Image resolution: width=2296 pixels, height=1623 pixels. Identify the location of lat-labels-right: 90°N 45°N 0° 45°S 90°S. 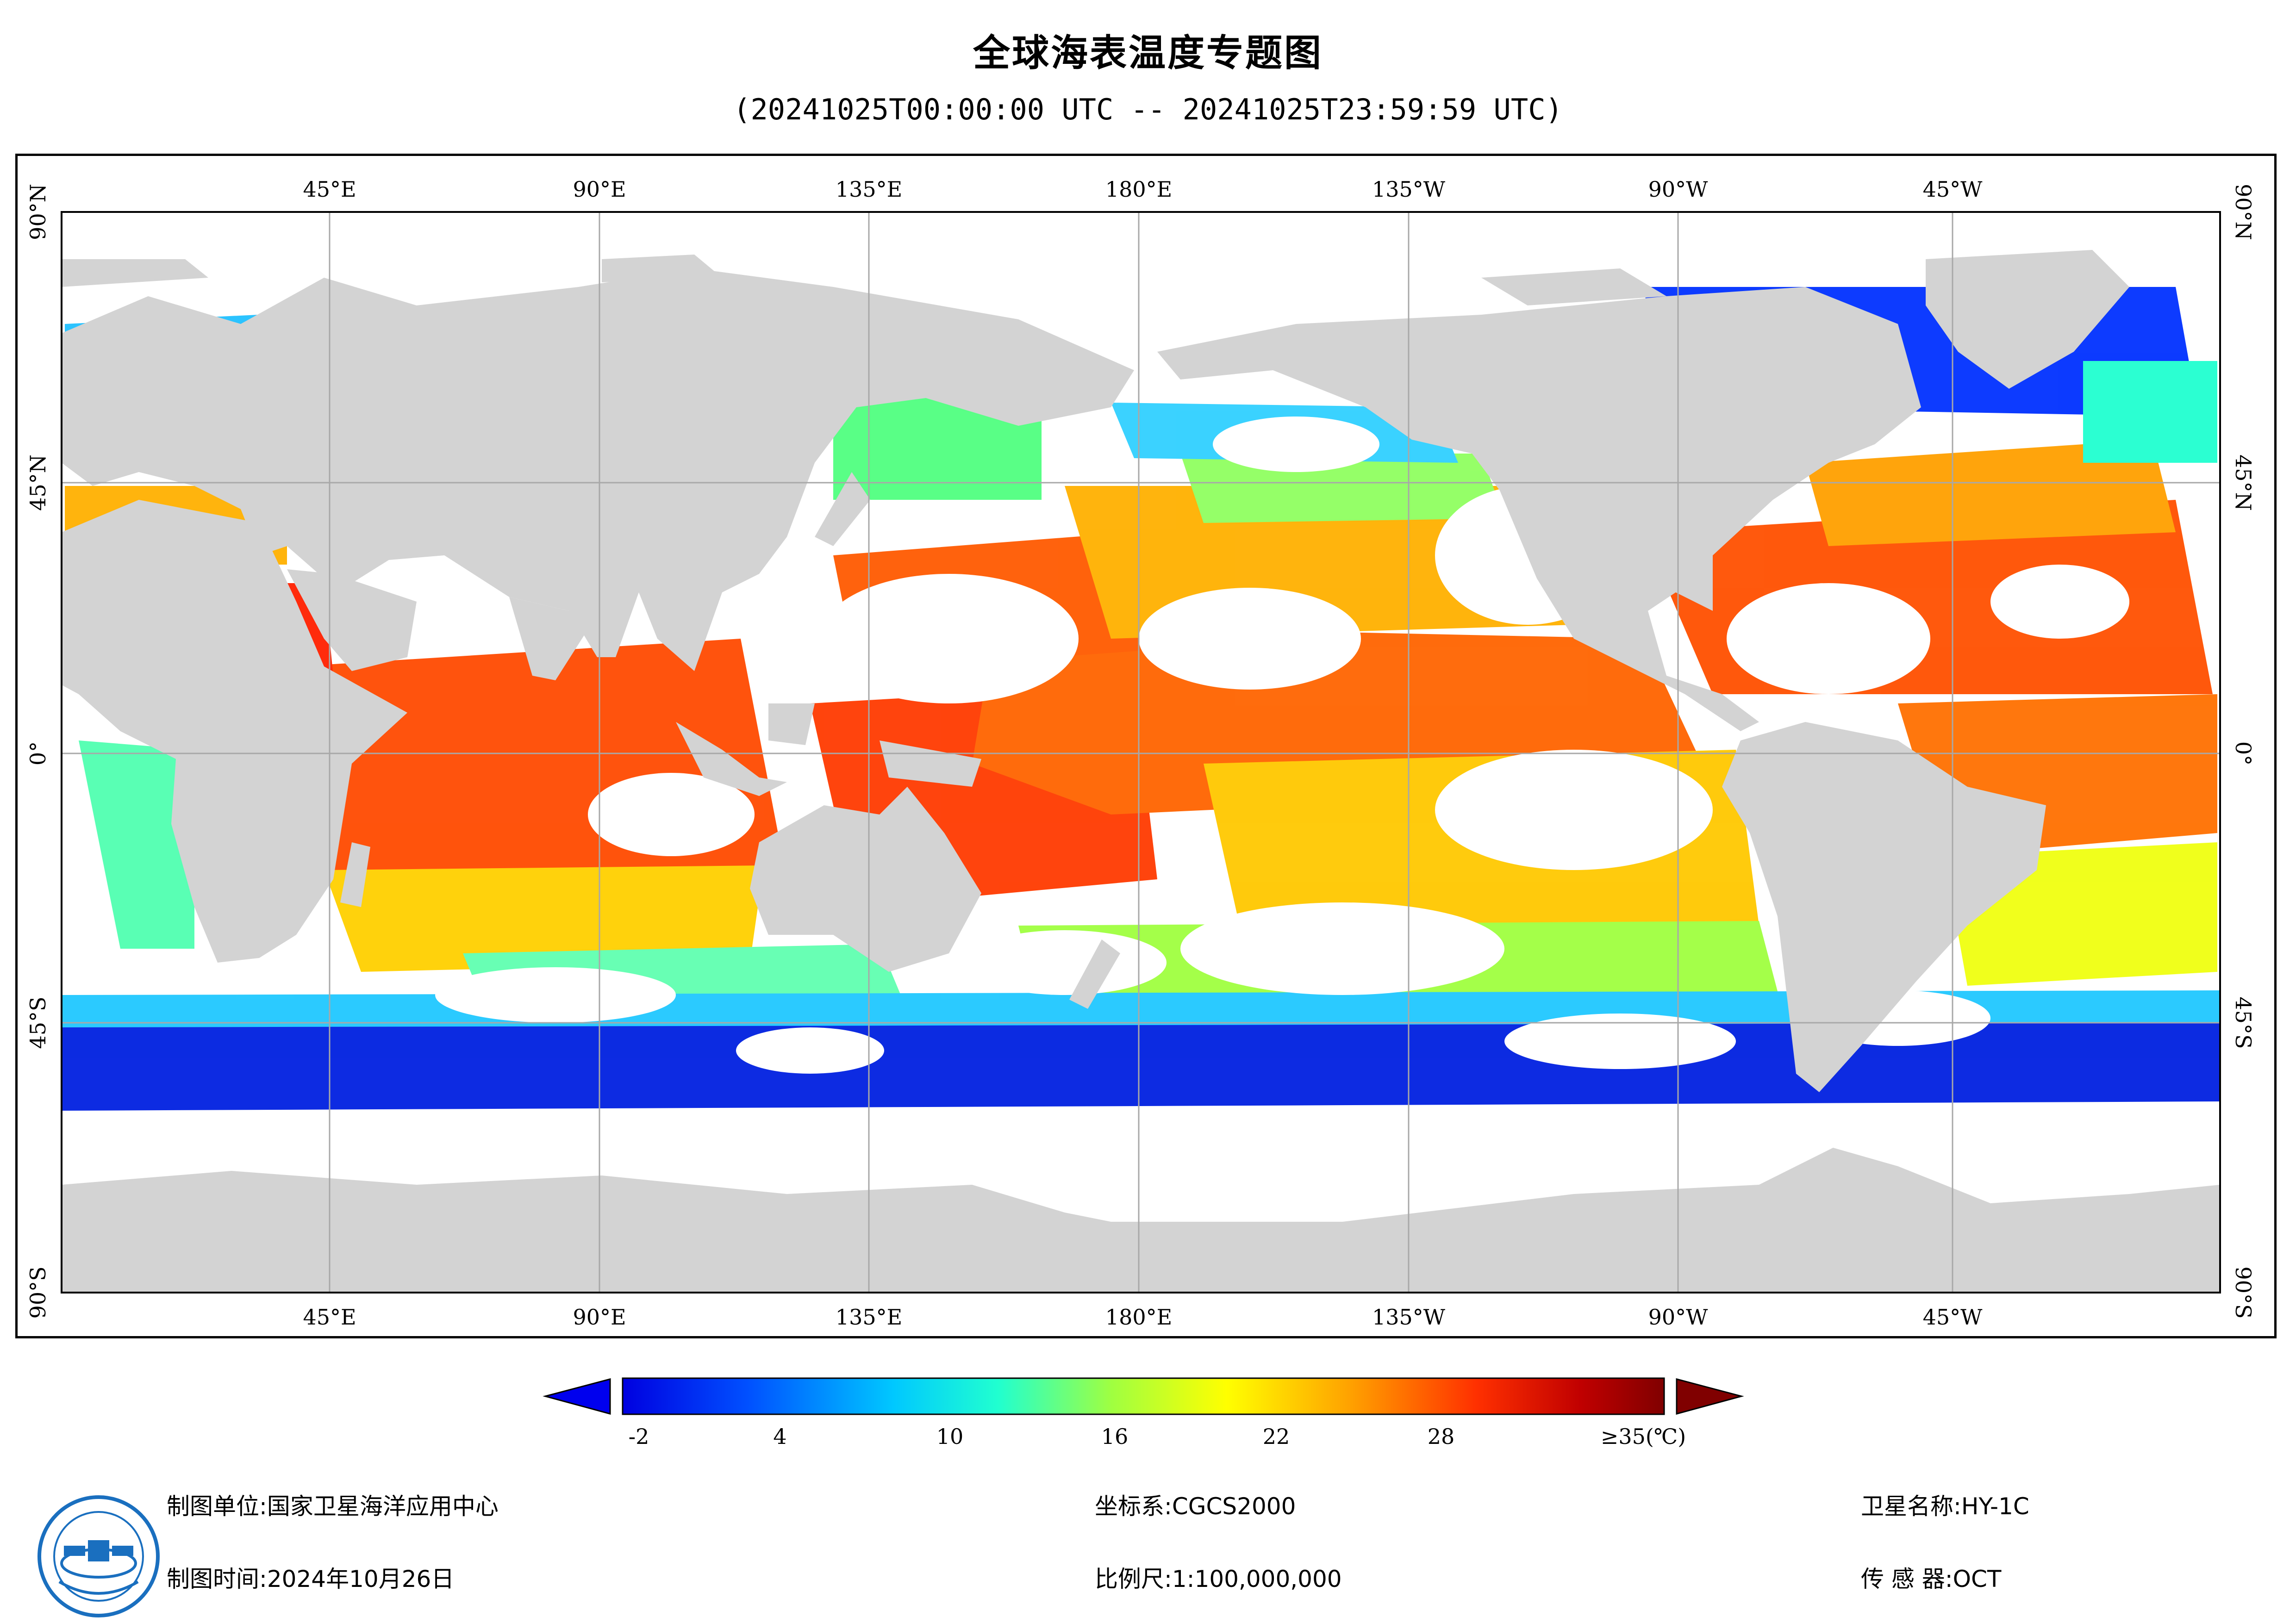
(2243, 751).